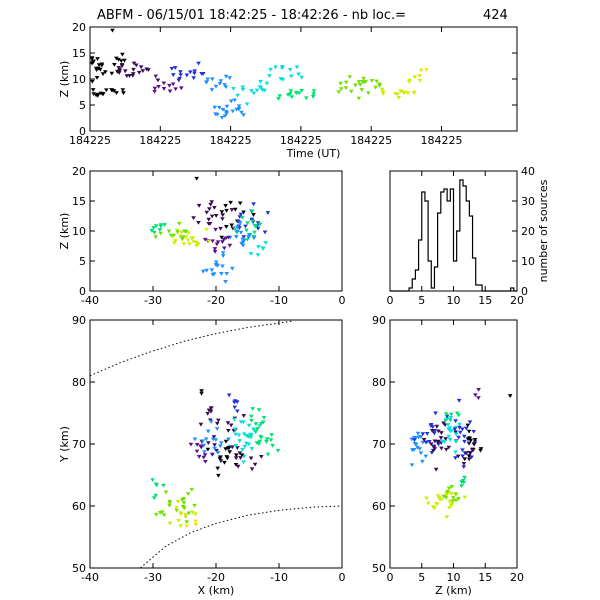  What do you see at coordinates (448, 455) in the screenshot?
I see `zy-projection-axes: 0 5 10 15 20 50 60 70 80 90 Z (km)` at bounding box center [448, 455].